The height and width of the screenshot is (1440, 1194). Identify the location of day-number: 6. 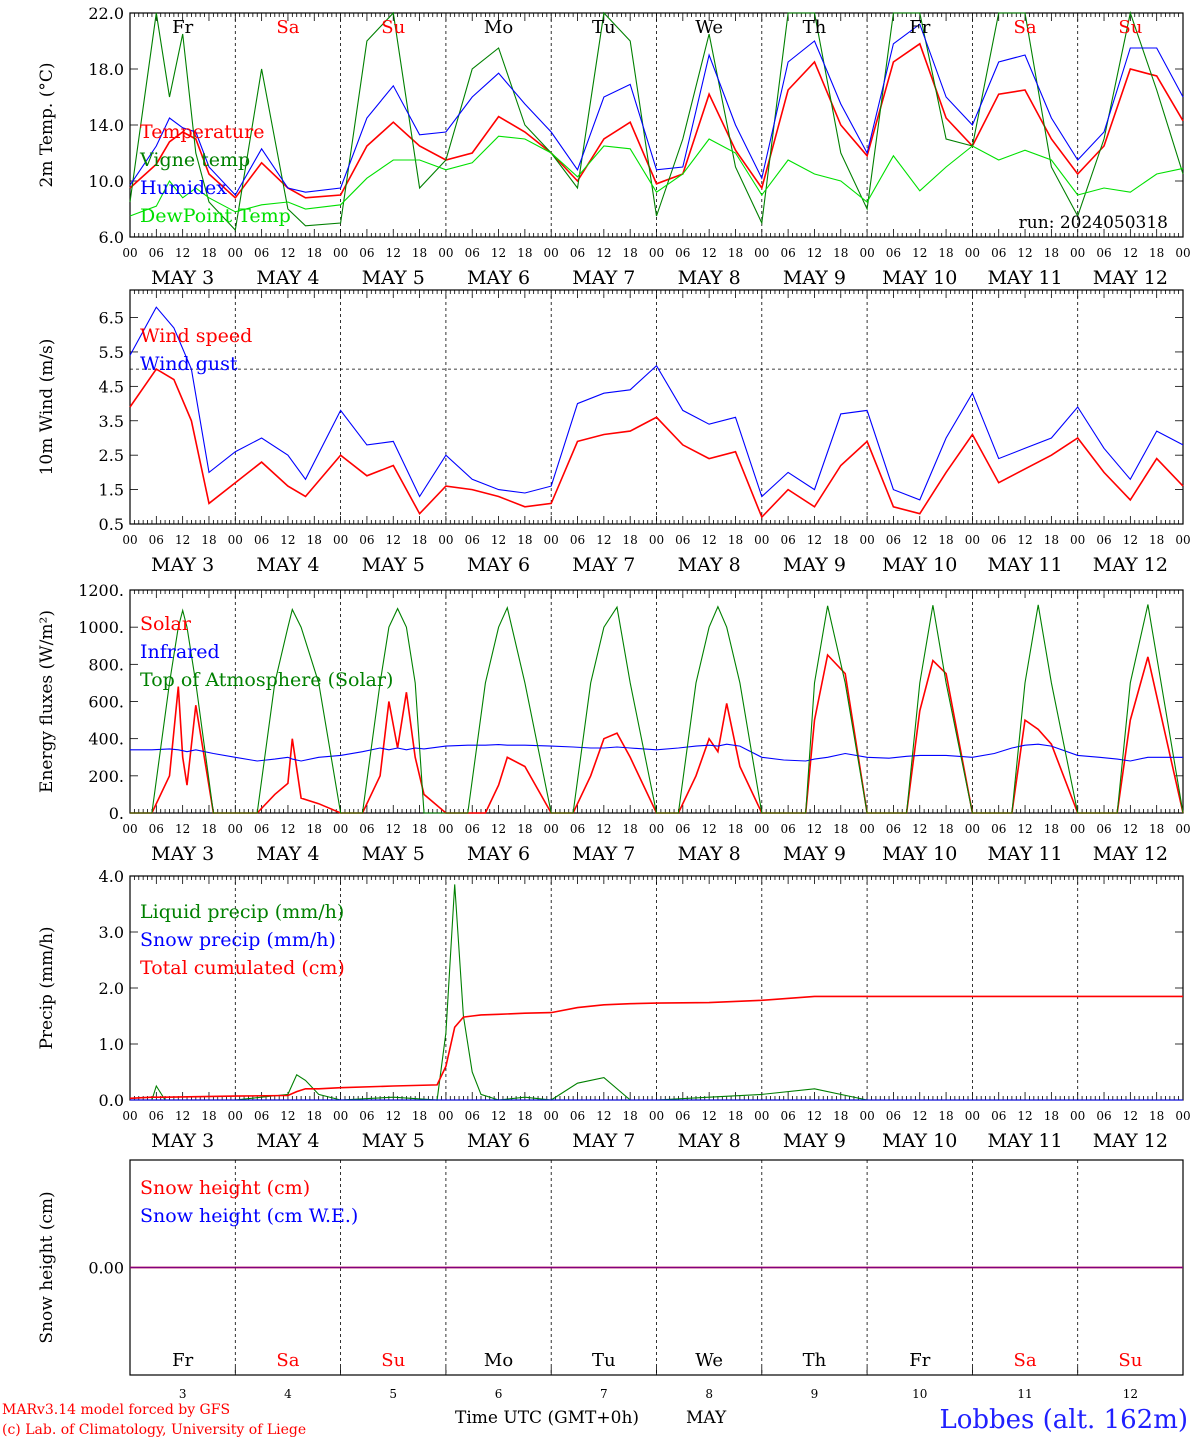
(499, 1394).